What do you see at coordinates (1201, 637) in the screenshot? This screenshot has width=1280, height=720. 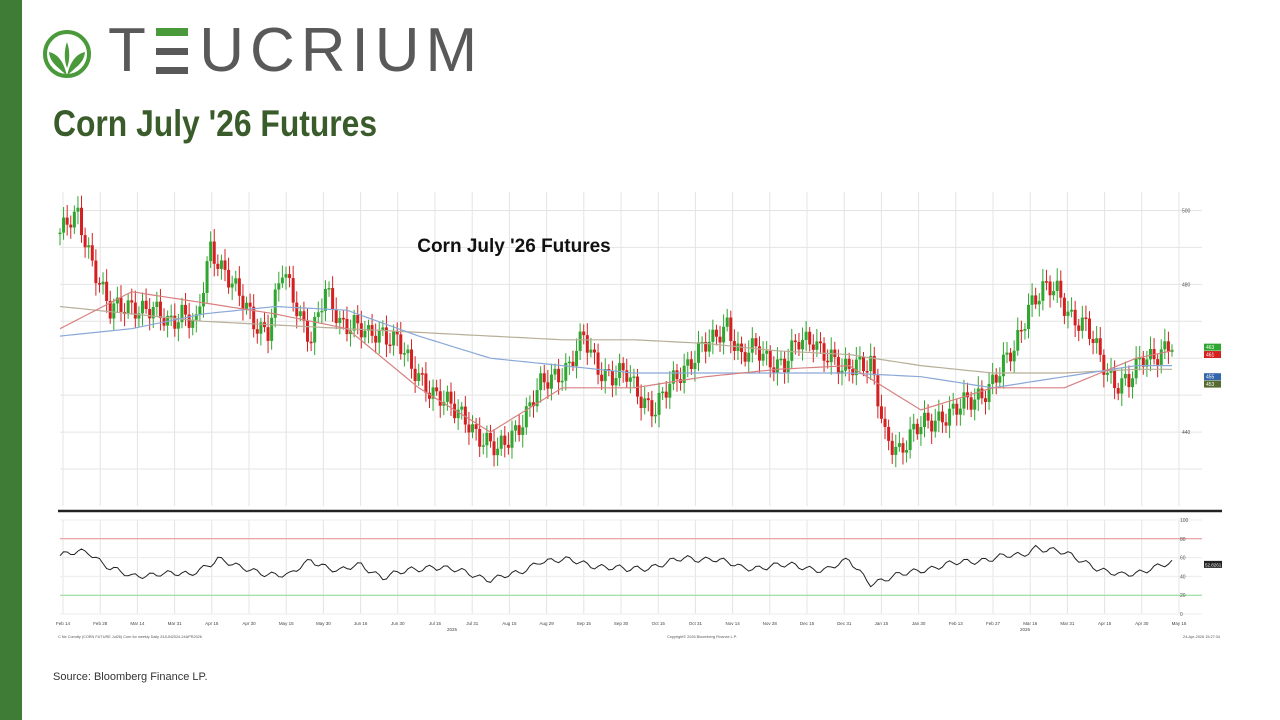 I see `chart-footer-right: 24-Apr-2026 15:27:34` at bounding box center [1201, 637].